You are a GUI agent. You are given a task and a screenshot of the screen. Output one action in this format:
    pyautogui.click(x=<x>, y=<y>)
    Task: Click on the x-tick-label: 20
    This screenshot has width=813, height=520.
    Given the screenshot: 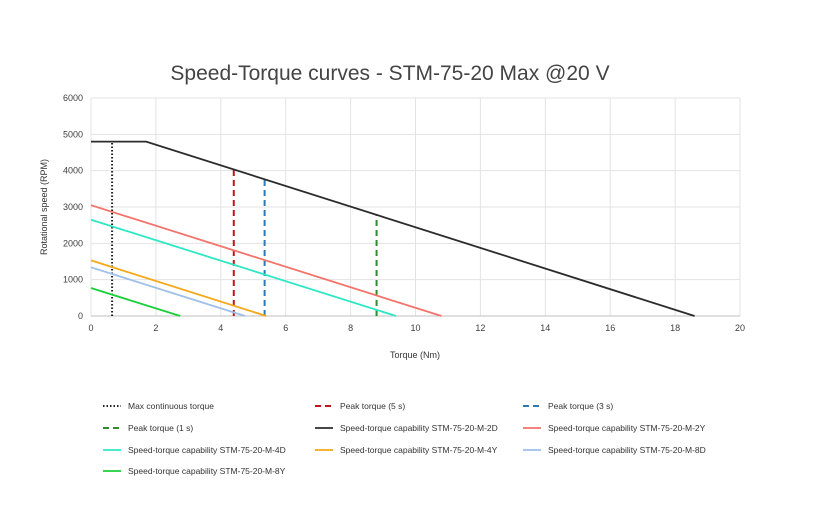 What is the action you would take?
    pyautogui.click(x=740, y=328)
    